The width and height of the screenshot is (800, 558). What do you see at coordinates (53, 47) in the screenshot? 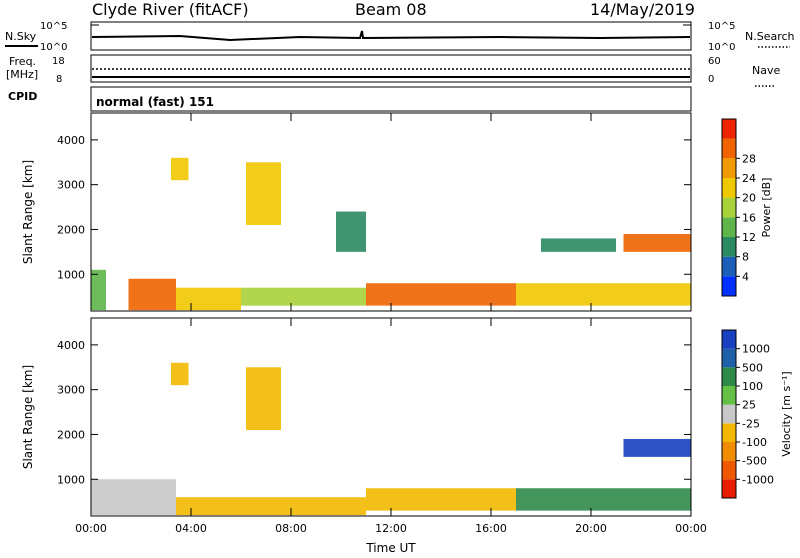
I see `nsky-tick-bottom: 10^0` at bounding box center [53, 47].